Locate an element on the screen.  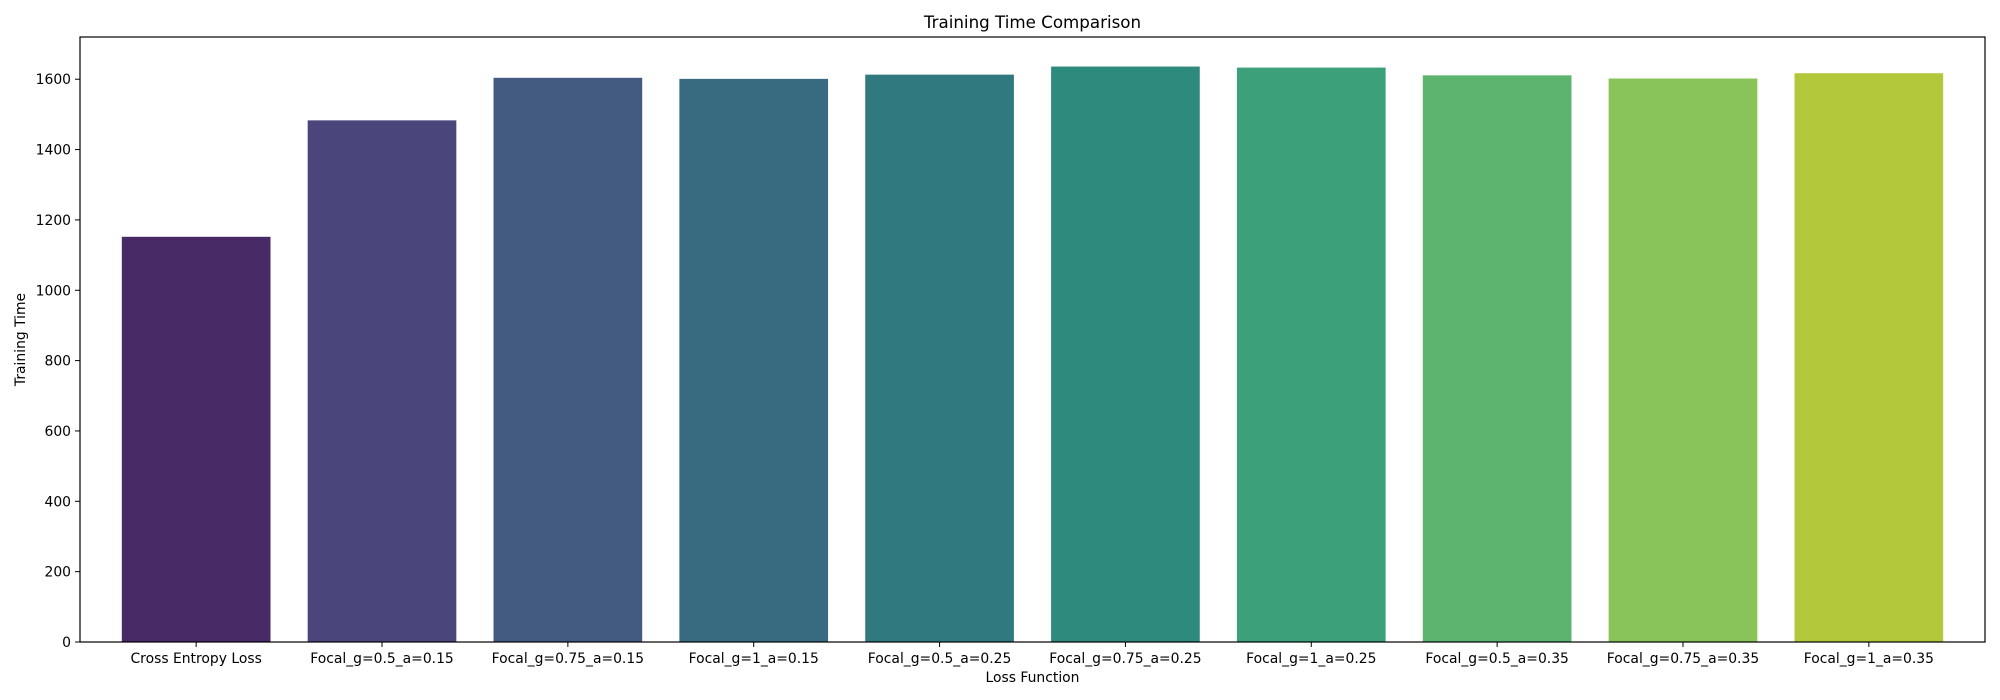
x-axis-label: Loss Function is located at coordinates (1033, 678).